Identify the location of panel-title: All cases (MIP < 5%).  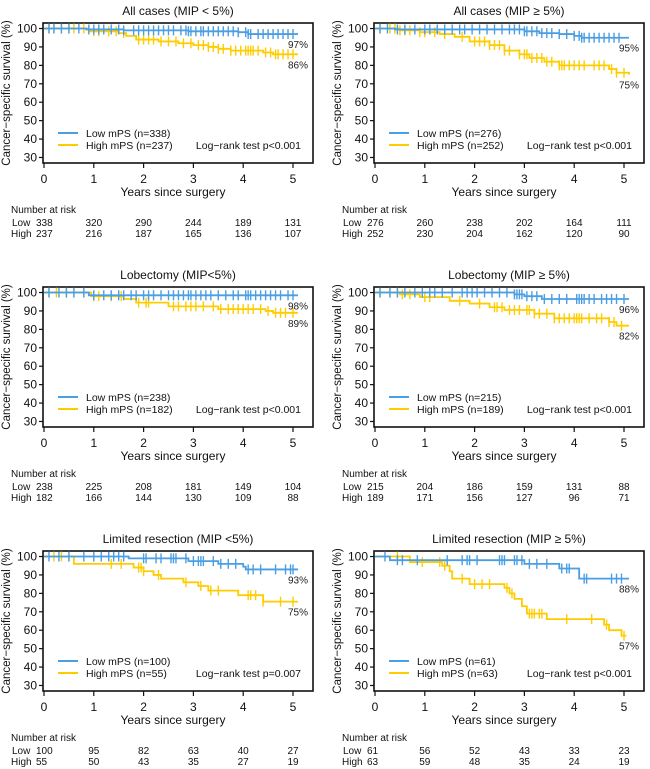
(177, 11).